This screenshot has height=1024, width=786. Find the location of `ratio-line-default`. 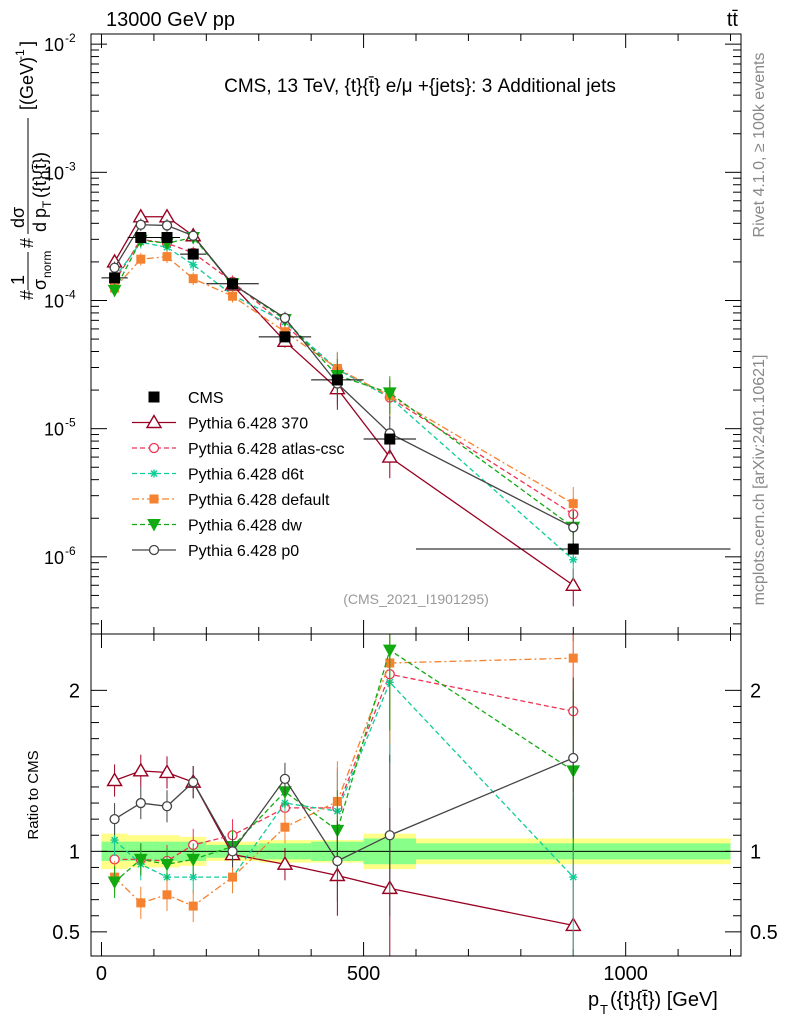

ratio-line-default is located at coordinates (344, 782).